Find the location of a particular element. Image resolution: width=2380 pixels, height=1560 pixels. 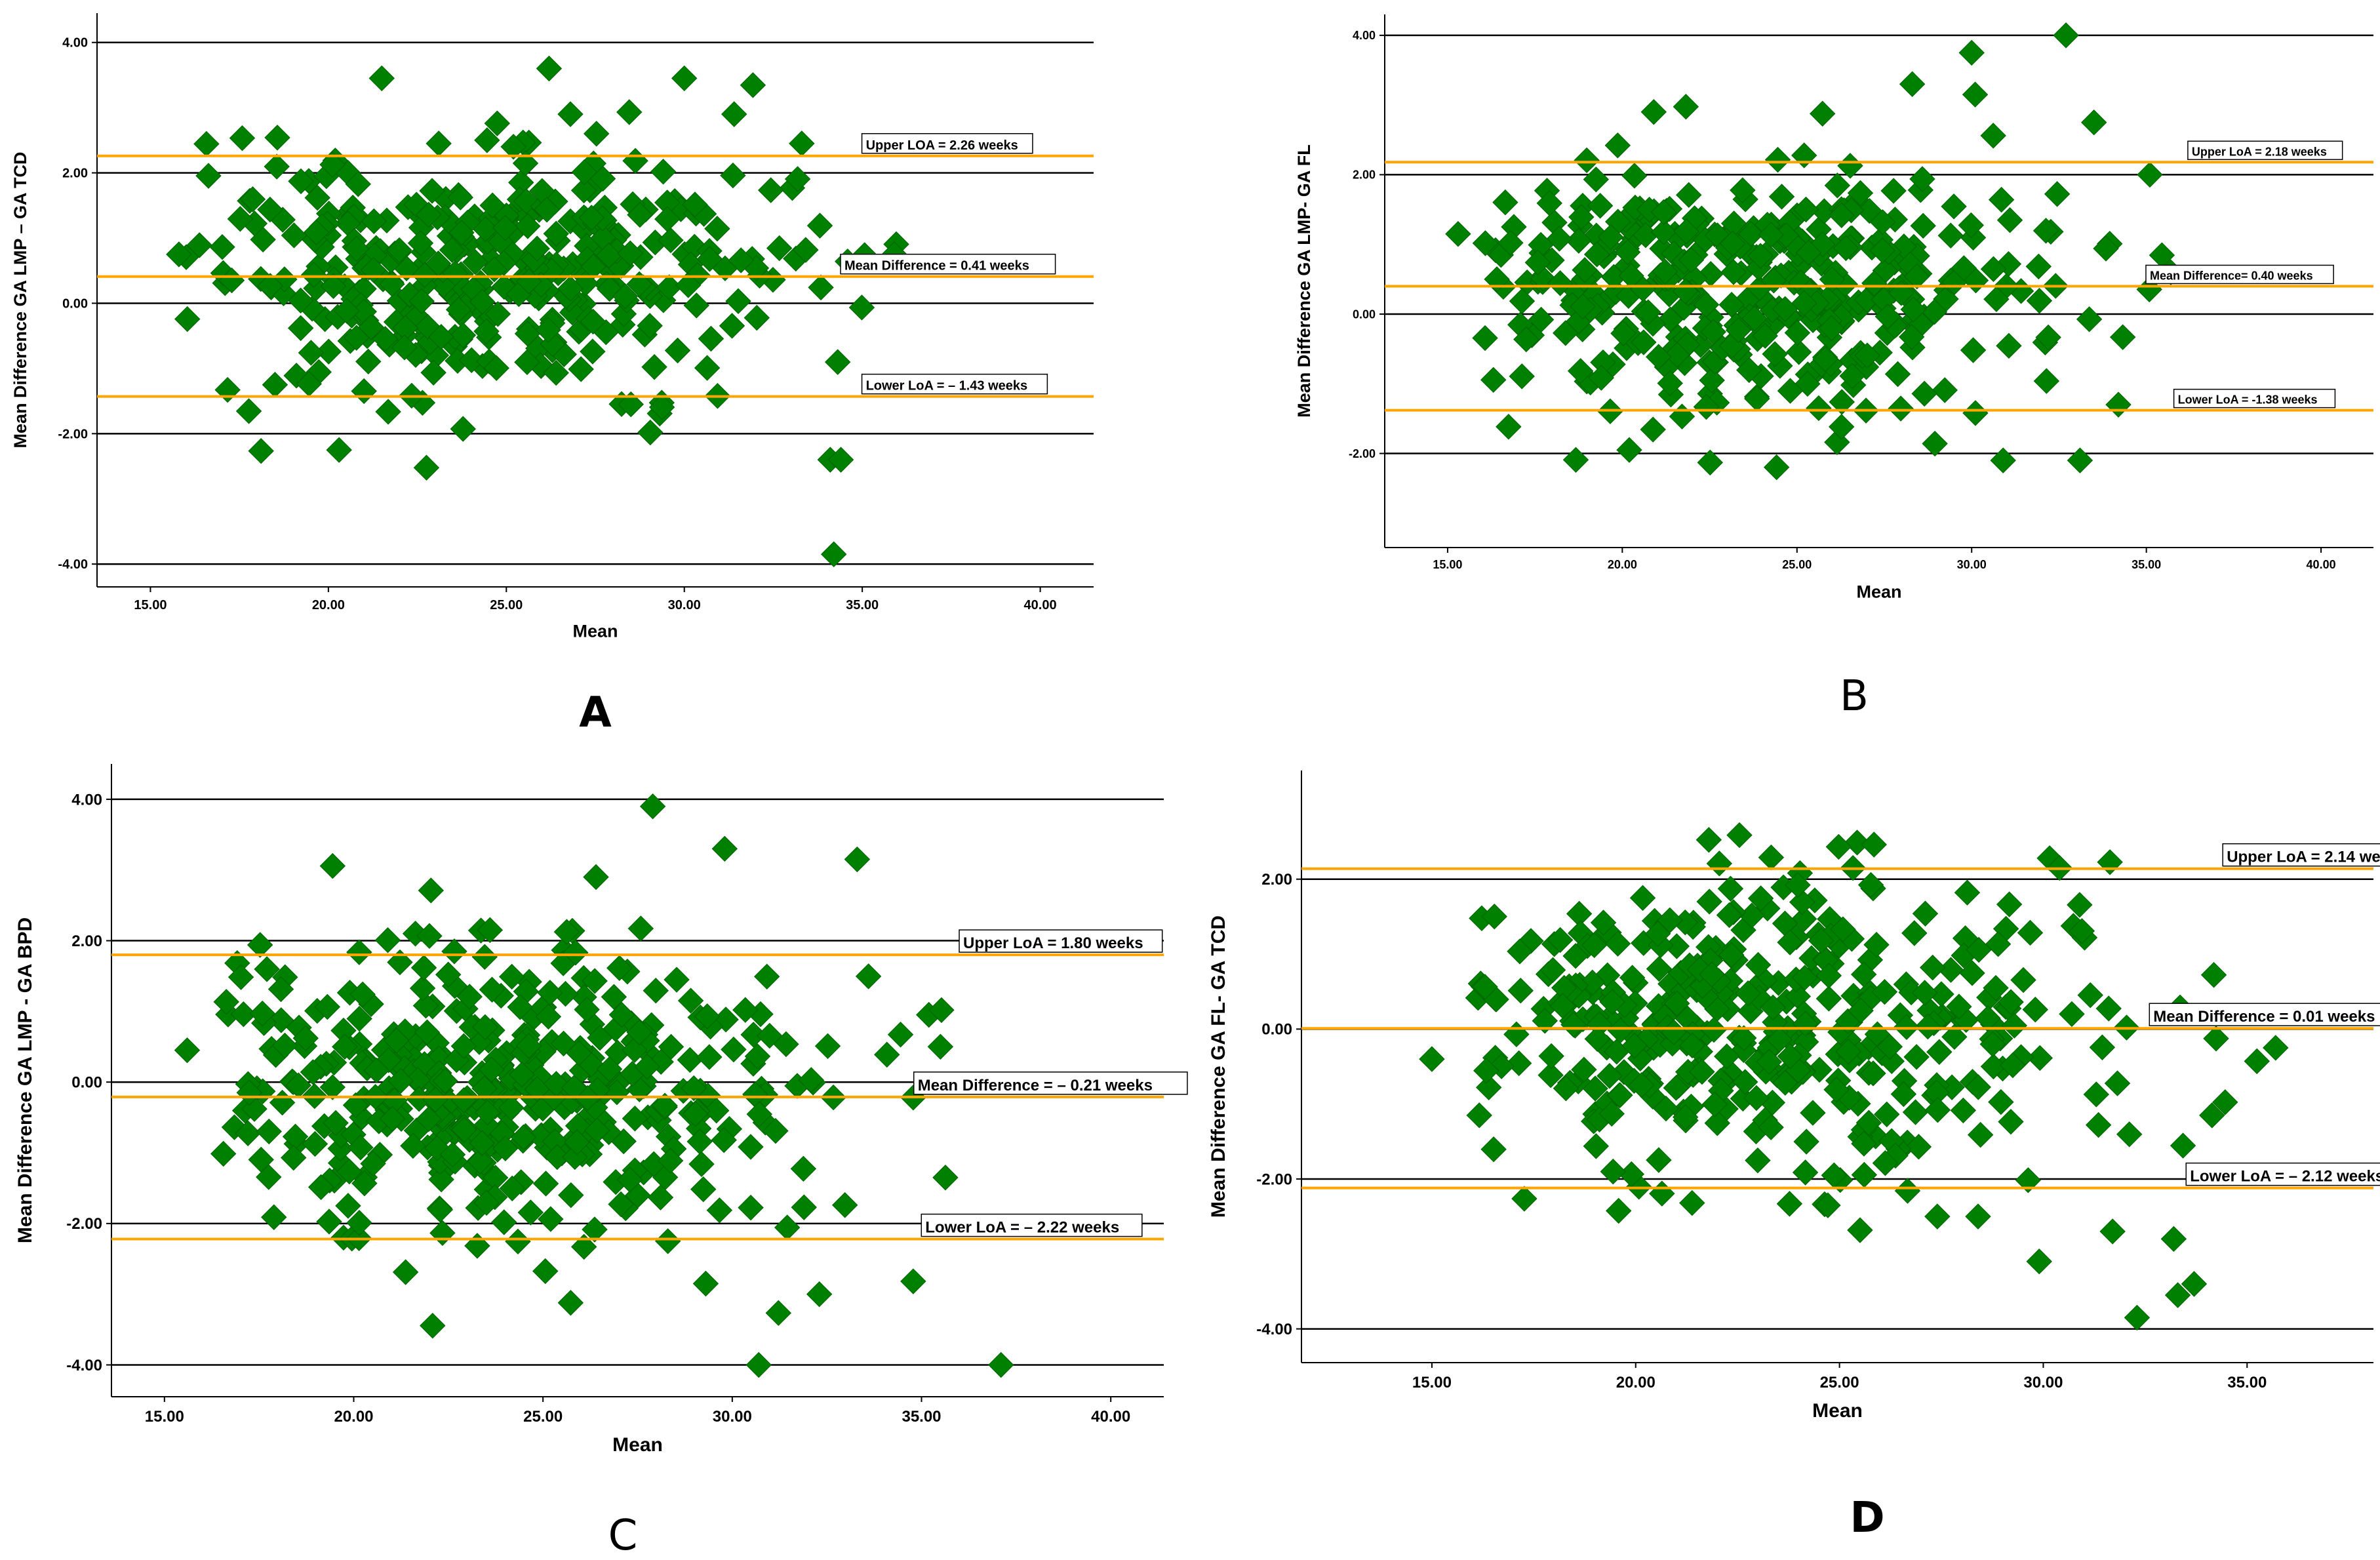

y-tick-label: -4.00 is located at coordinates (73, 564).